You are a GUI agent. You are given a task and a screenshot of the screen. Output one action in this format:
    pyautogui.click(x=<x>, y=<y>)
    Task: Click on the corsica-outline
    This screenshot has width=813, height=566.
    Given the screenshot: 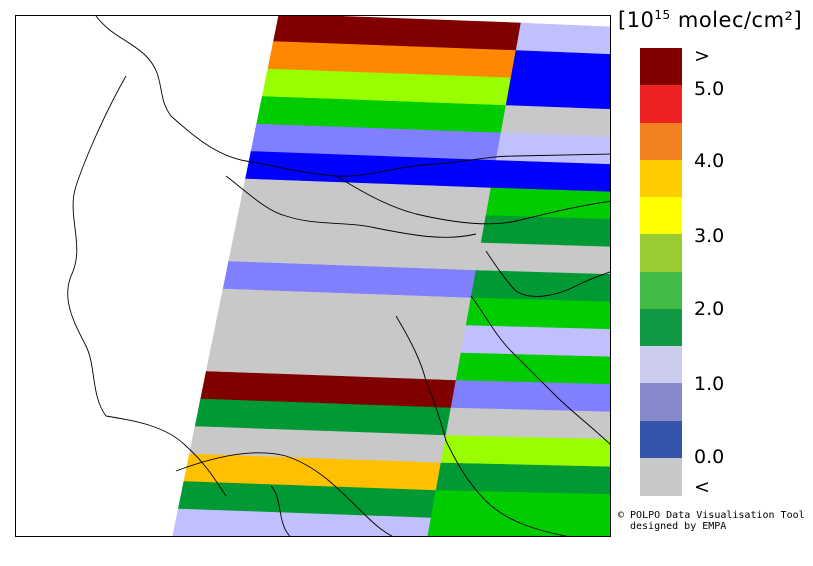 What is the action you would take?
    pyautogui.click(x=280, y=510)
    